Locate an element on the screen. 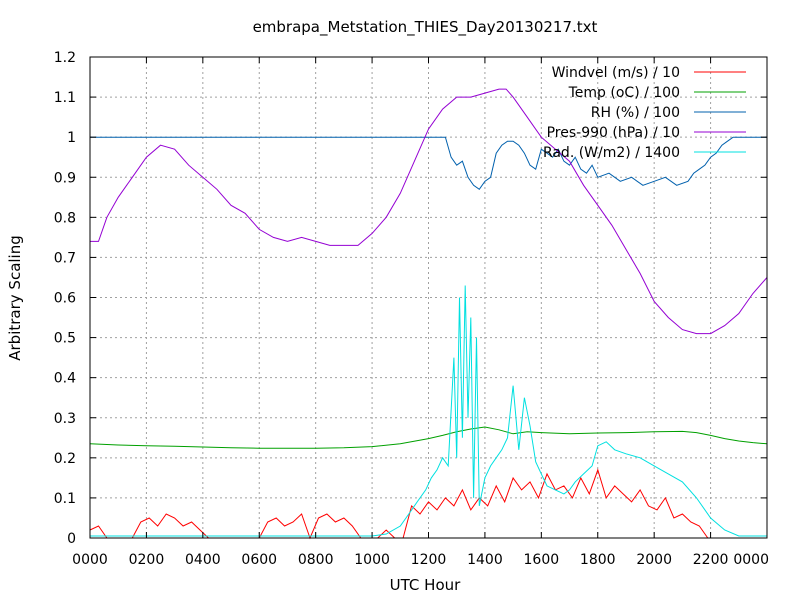  y-tick-label: 0 is located at coordinates (71, 539).